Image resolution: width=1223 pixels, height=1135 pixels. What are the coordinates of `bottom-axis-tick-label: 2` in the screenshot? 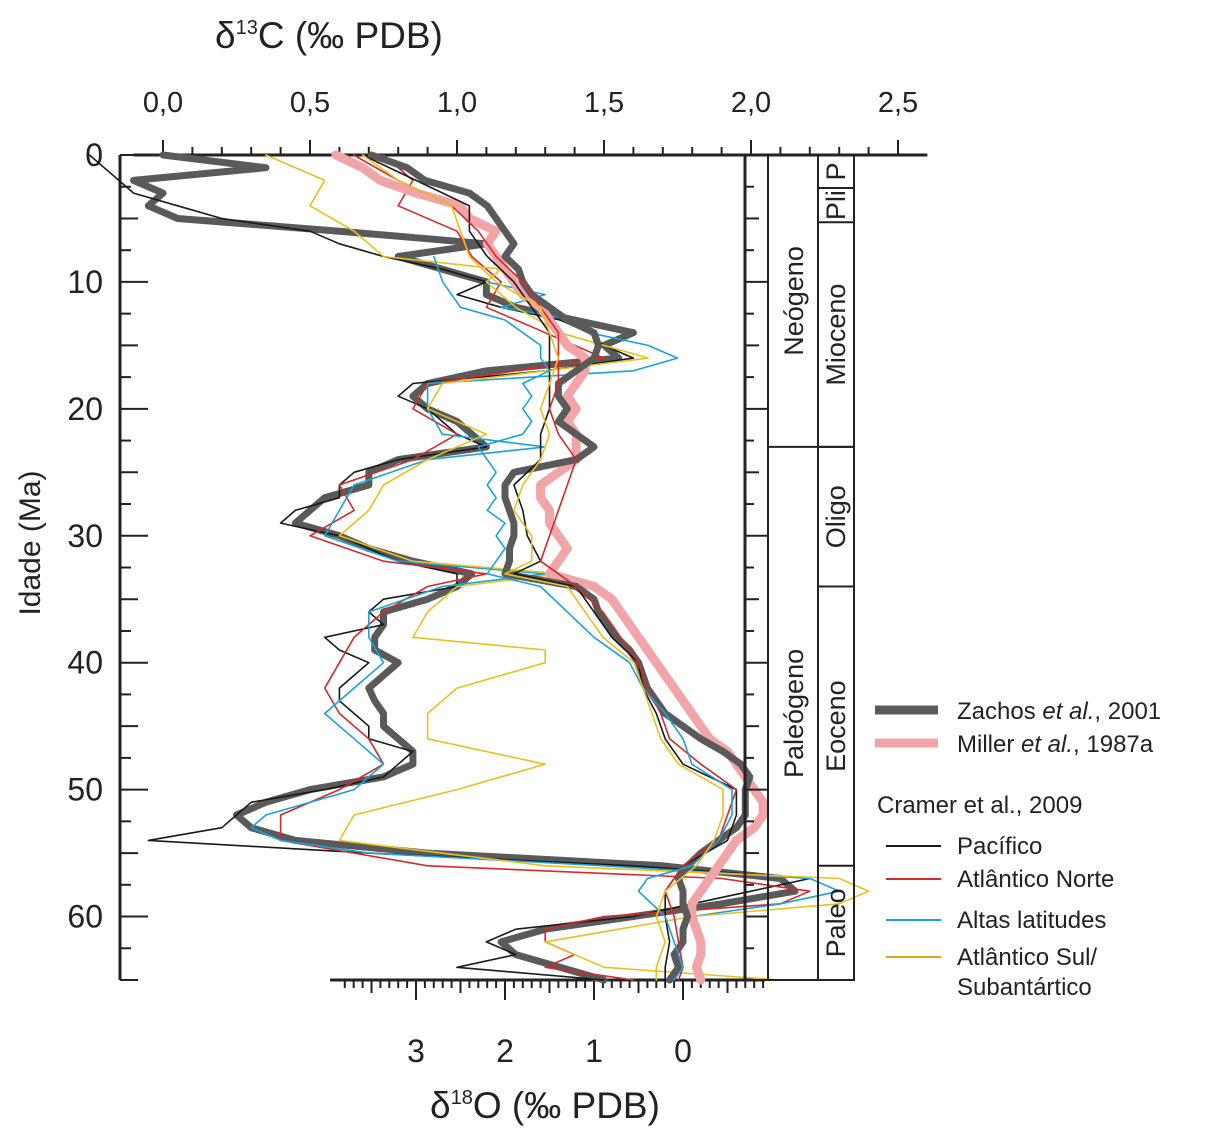 It's located at (505, 1051).